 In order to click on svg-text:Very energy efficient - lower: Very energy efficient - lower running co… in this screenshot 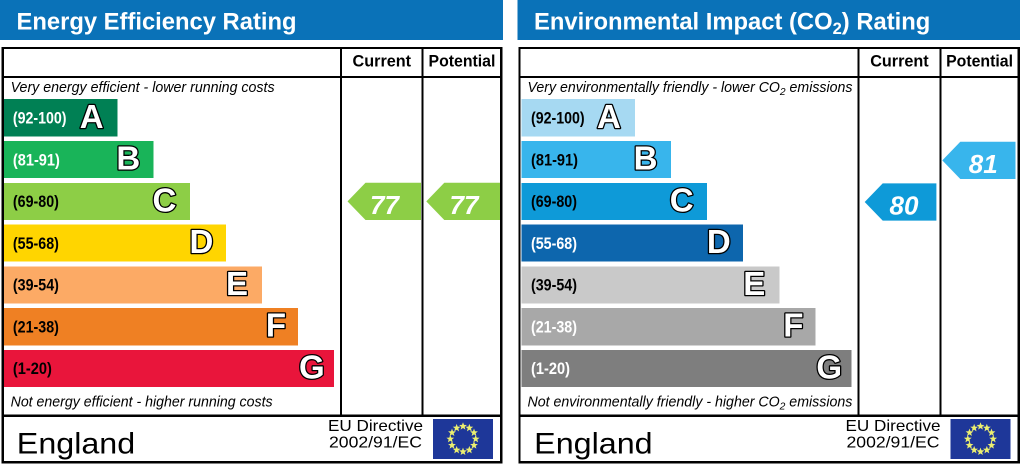, I will do `click(143, 88)`.